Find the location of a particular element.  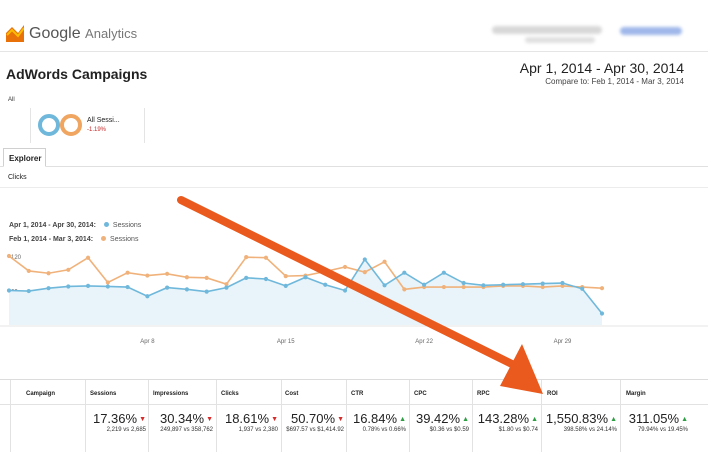

section-divider is located at coordinates (354, 187).